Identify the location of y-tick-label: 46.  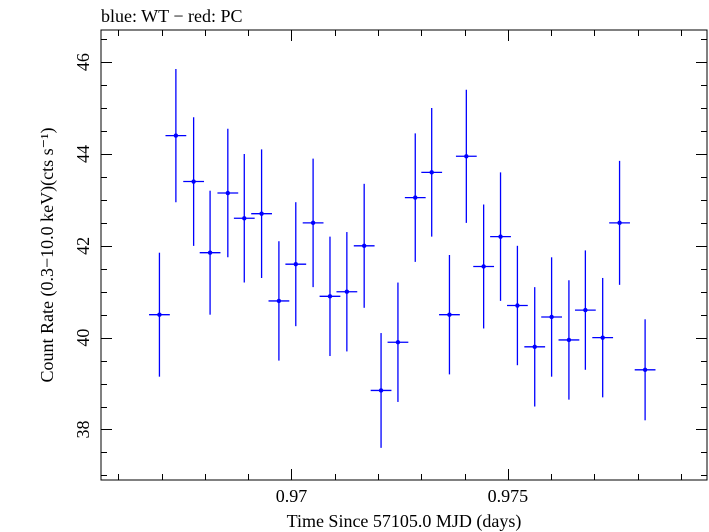
(83, 62).